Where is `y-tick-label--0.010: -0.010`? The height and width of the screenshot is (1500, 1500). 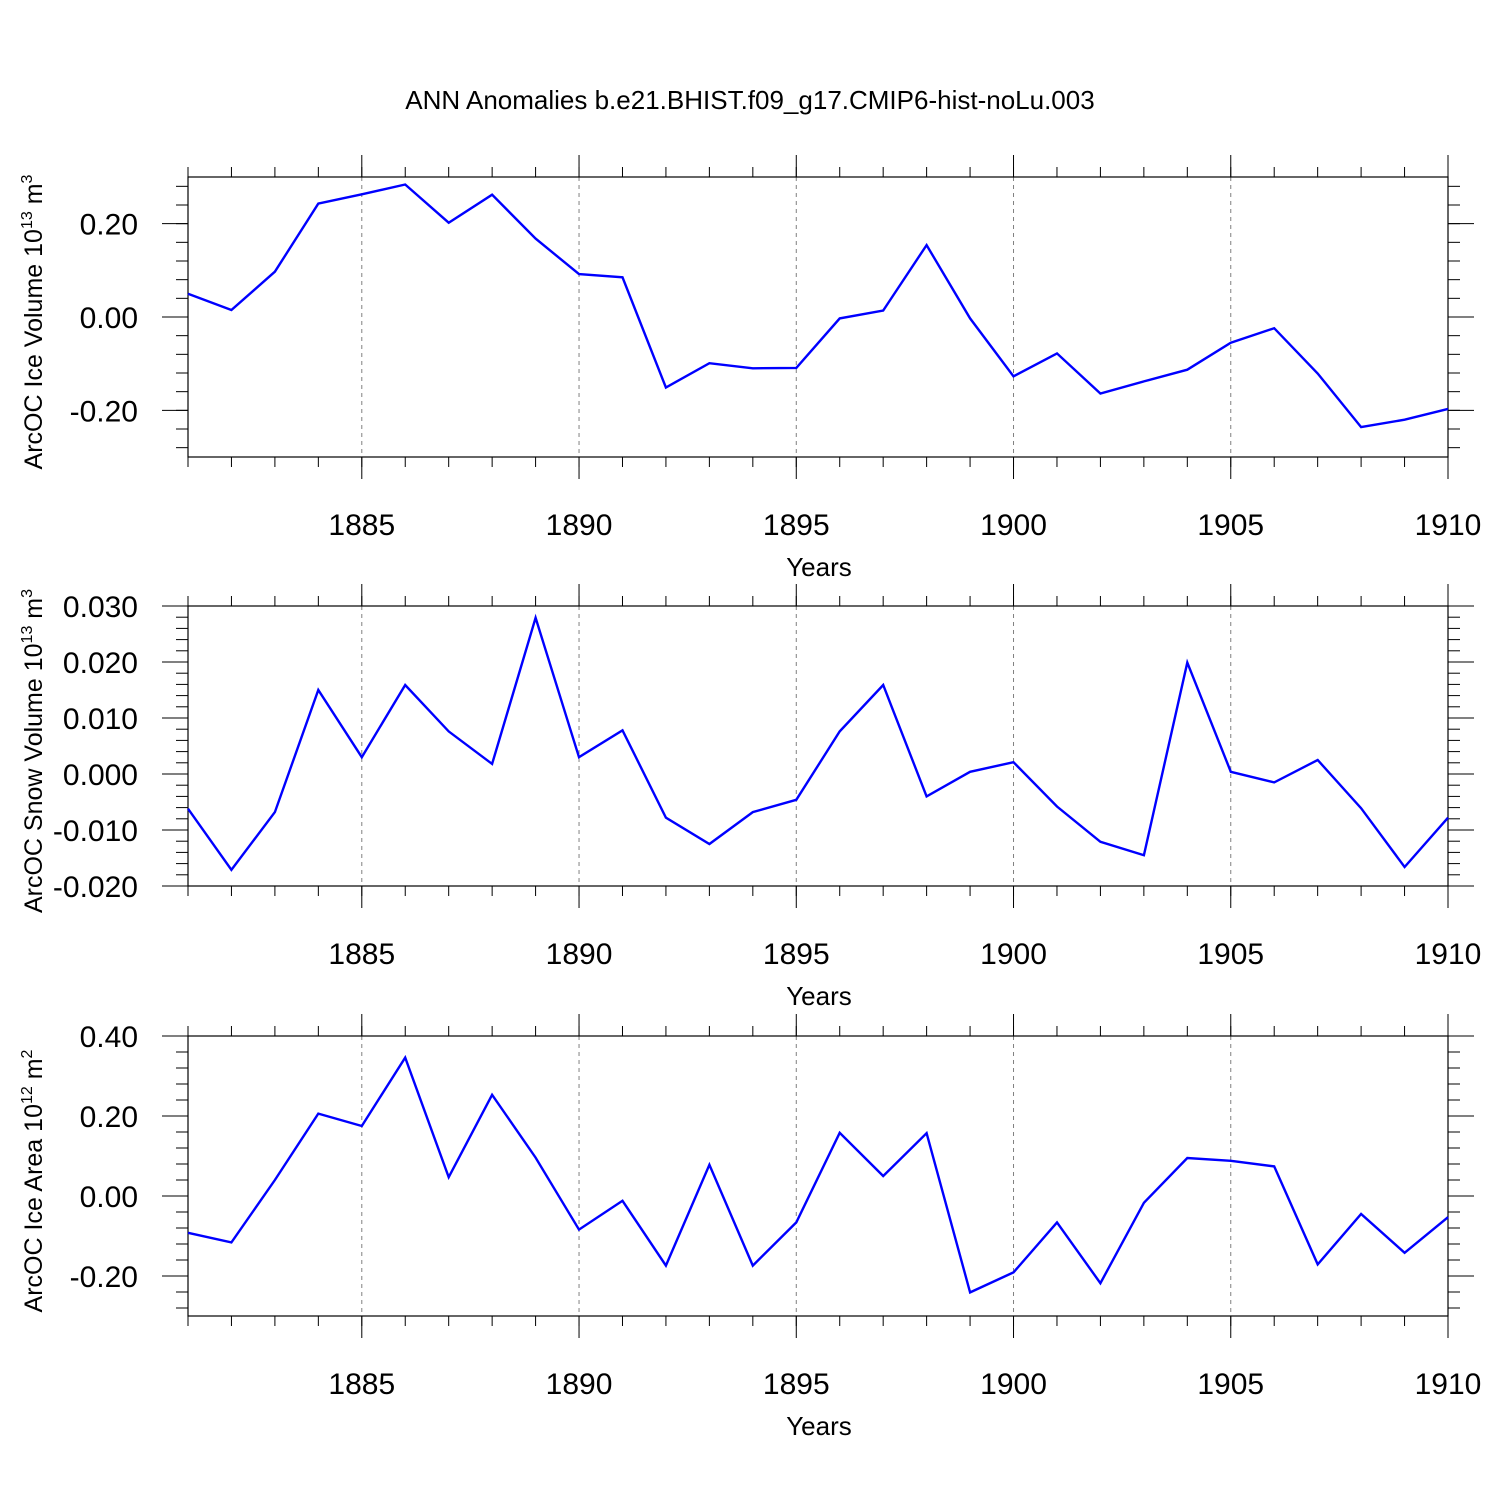 y-tick-label--0.010: -0.010 is located at coordinates (95, 831).